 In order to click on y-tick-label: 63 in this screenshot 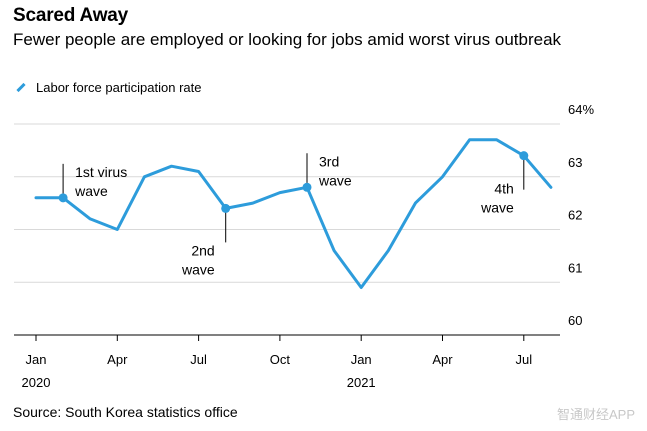, I will do `click(575, 162)`.